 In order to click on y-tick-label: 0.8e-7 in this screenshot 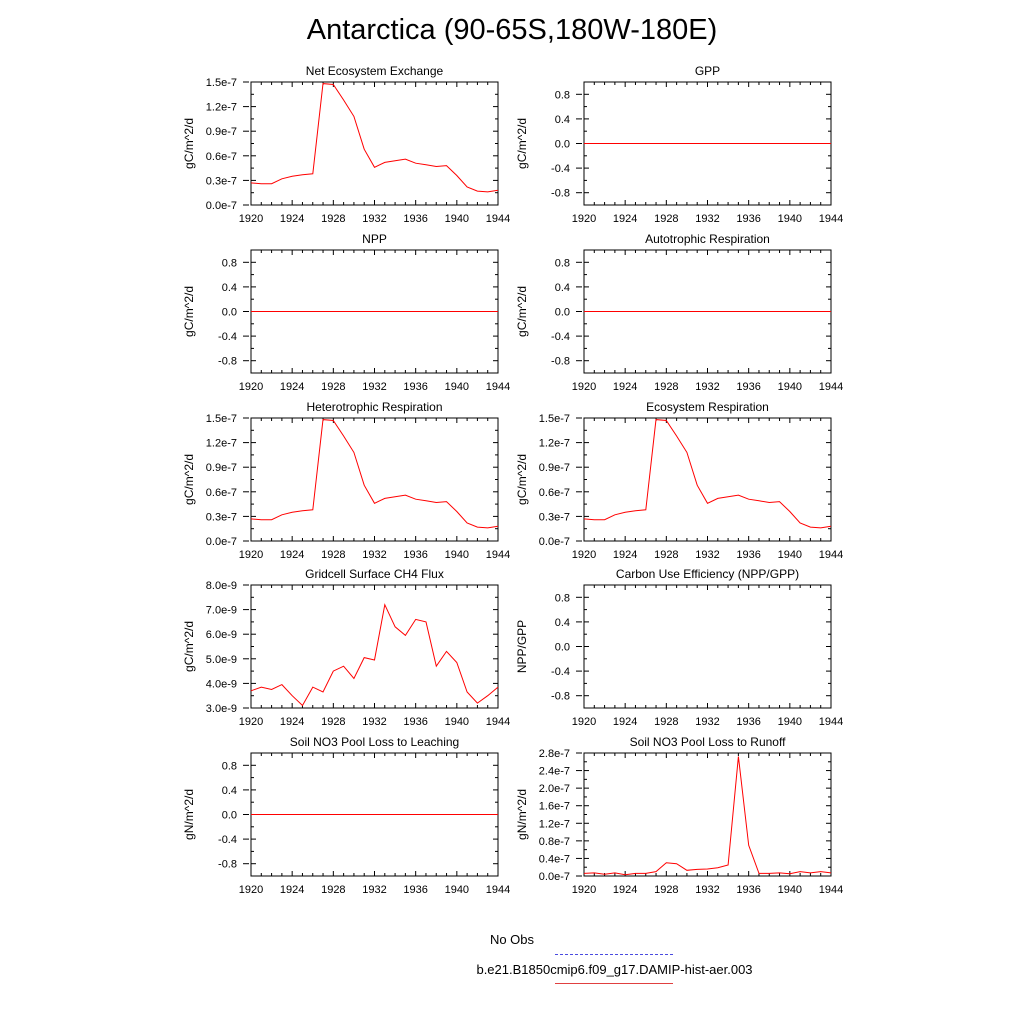, I will do `click(554, 842)`.